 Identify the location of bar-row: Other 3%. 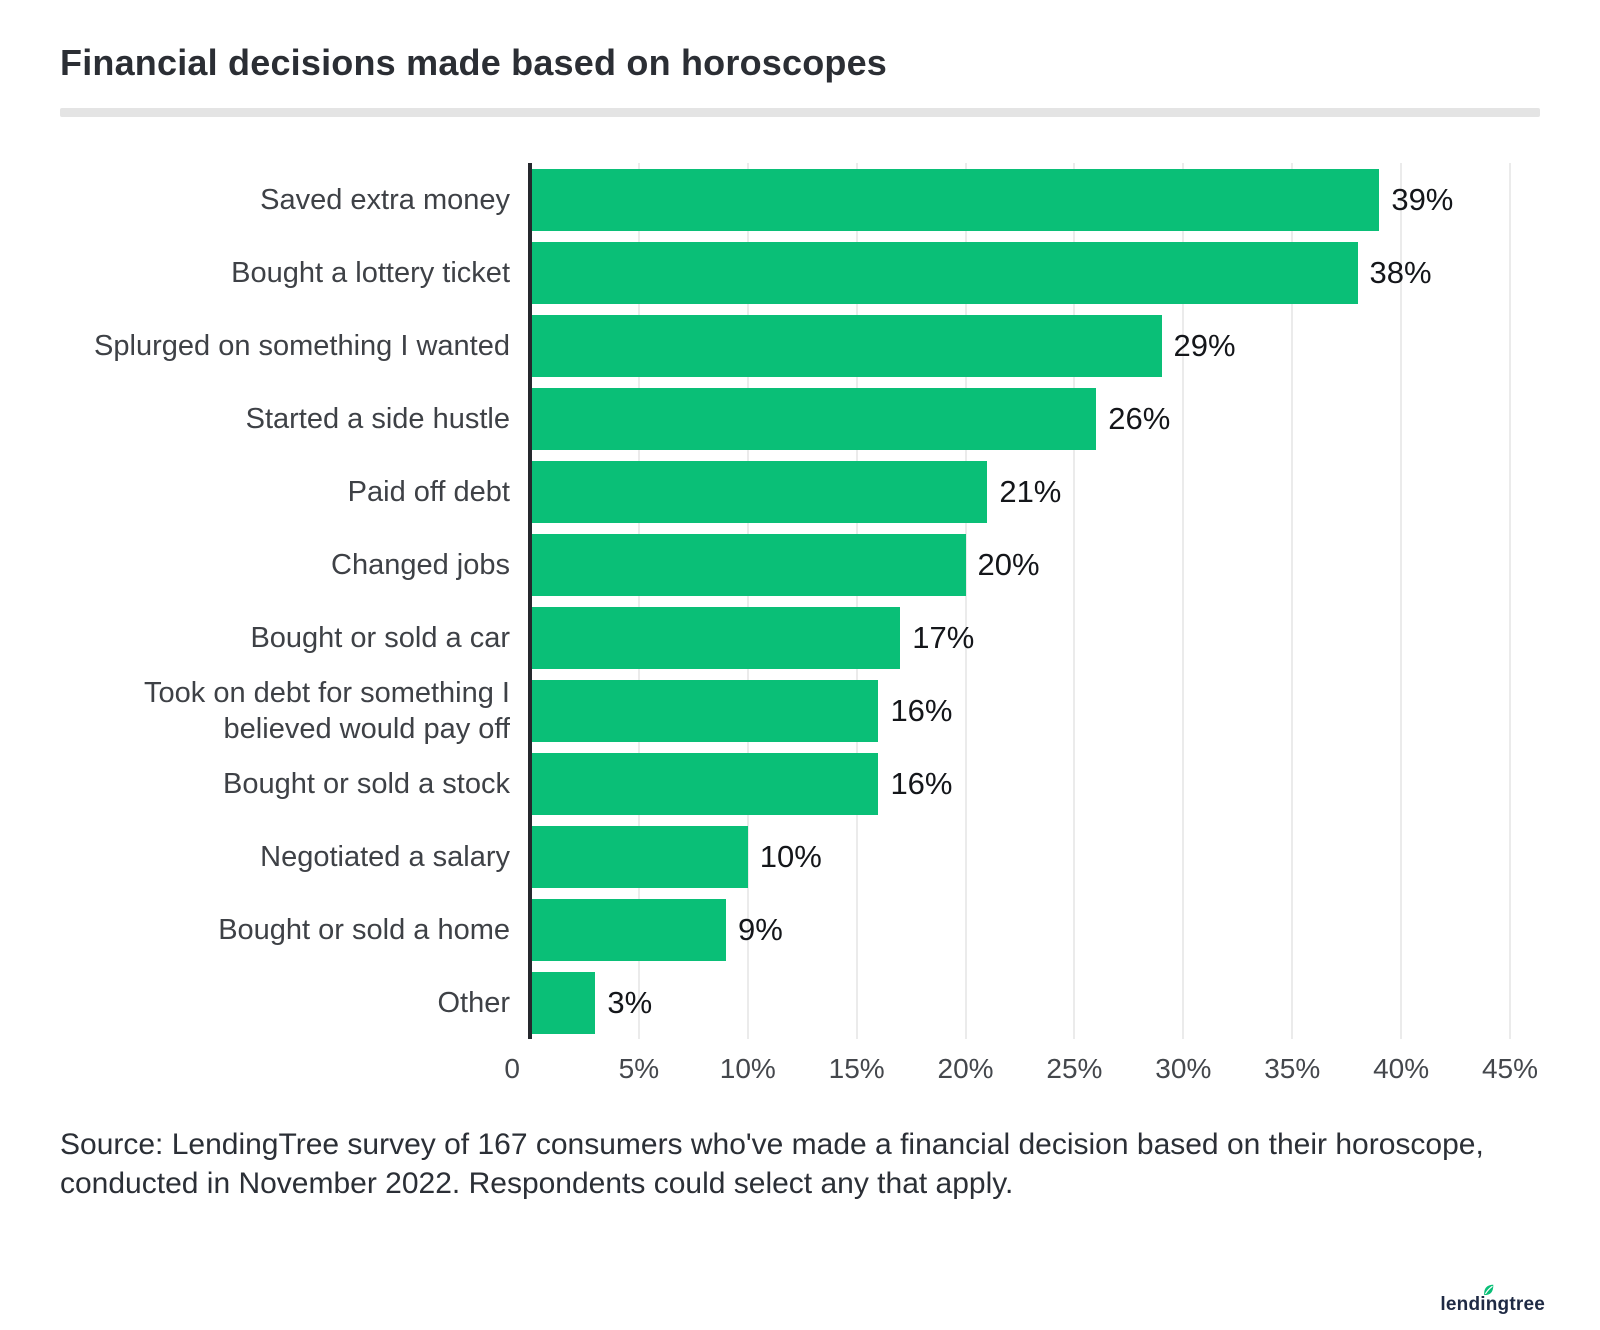
(800, 1002).